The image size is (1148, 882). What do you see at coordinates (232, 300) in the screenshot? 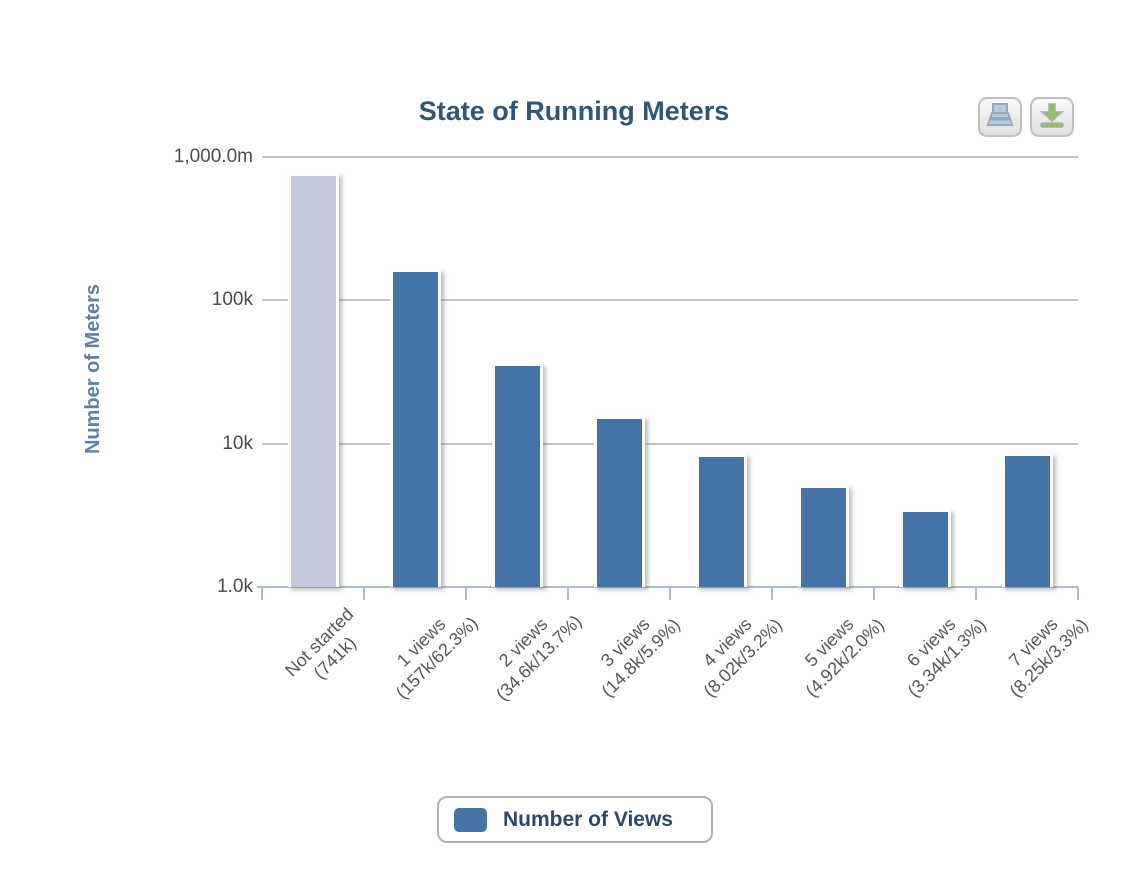
I see `y-axis-tick-label: 100k` at bounding box center [232, 300].